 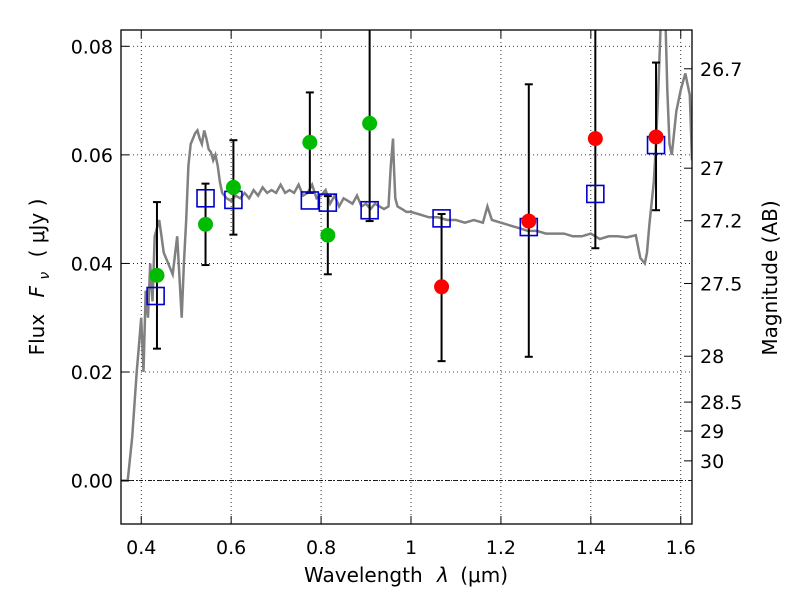 What do you see at coordinates (141, 548) in the screenshot?
I see `x-tick-label: 0.4` at bounding box center [141, 548].